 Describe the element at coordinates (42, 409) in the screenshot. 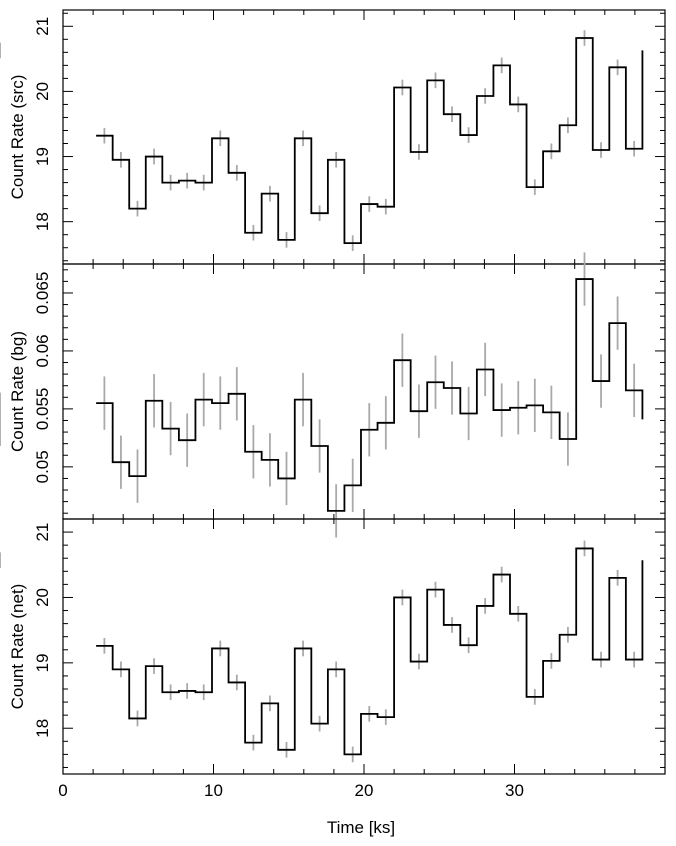

I see `y-tick-label: 0.055` at that location.